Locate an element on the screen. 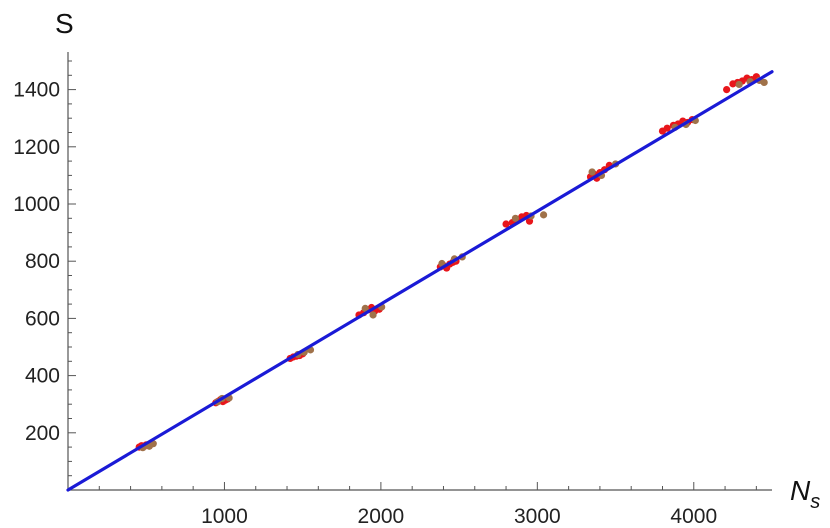 The width and height of the screenshot is (830, 528). x-axis-title: Ns is located at coordinates (805, 494).